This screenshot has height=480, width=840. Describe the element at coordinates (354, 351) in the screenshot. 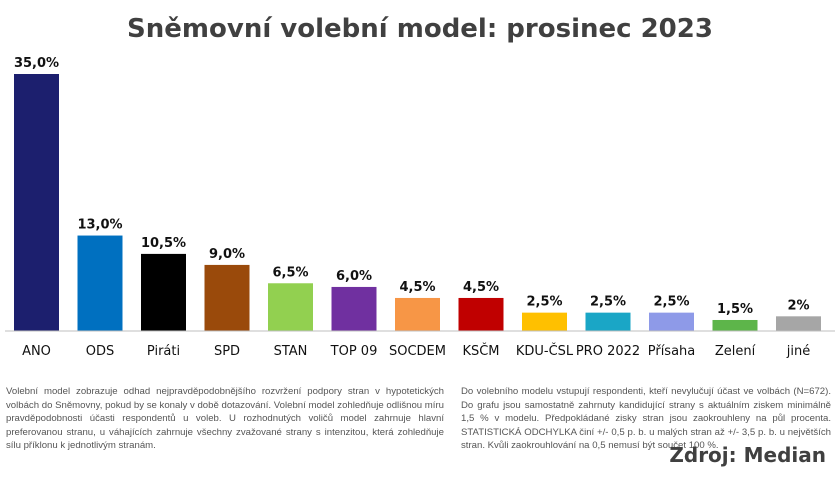

I see `category-label-top-09: TOP 09` at that location.